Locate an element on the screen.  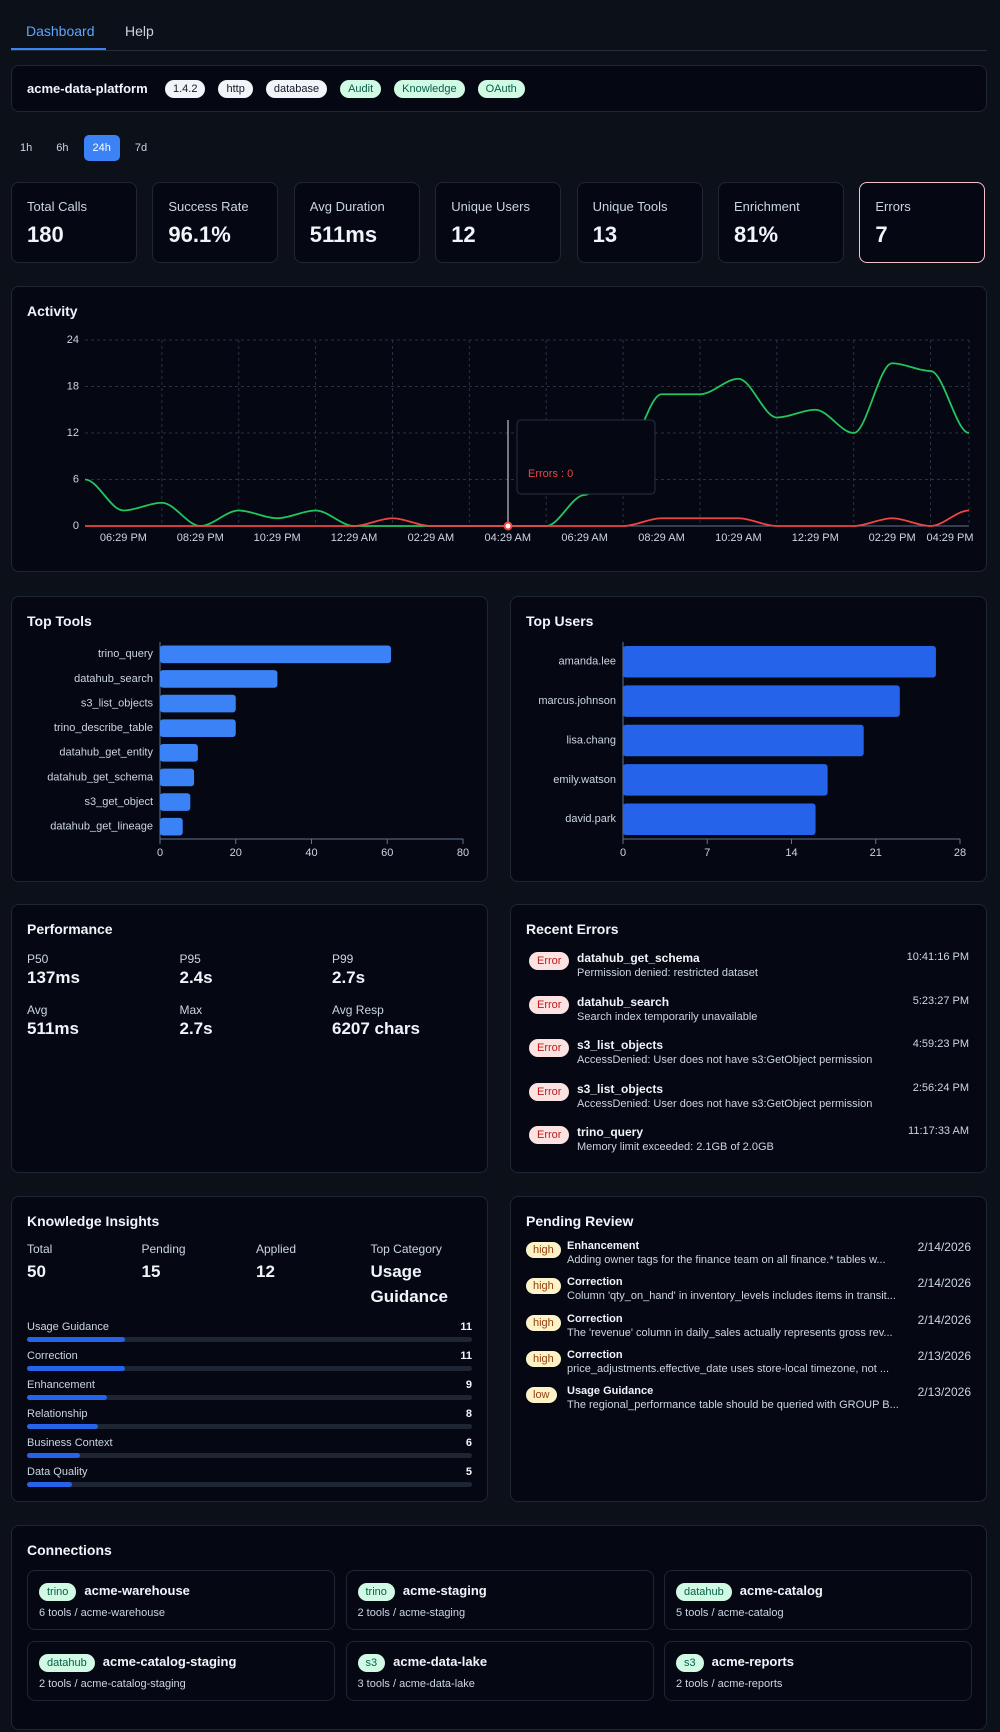
connection-name: acme-warehouse is located at coordinates (137, 1590).